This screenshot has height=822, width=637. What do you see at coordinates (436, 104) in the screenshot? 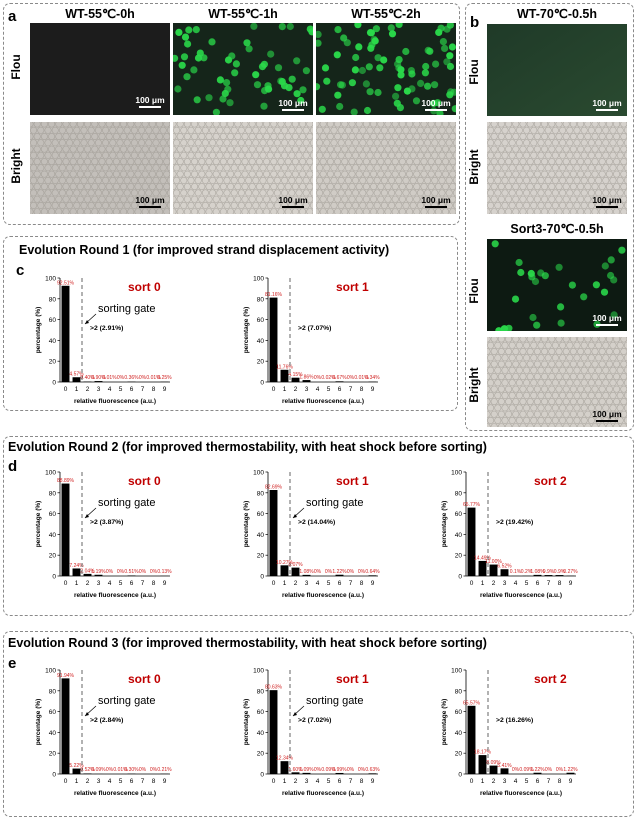
I see `scale-bar-a-3: 100 μm` at bounding box center [436, 104].